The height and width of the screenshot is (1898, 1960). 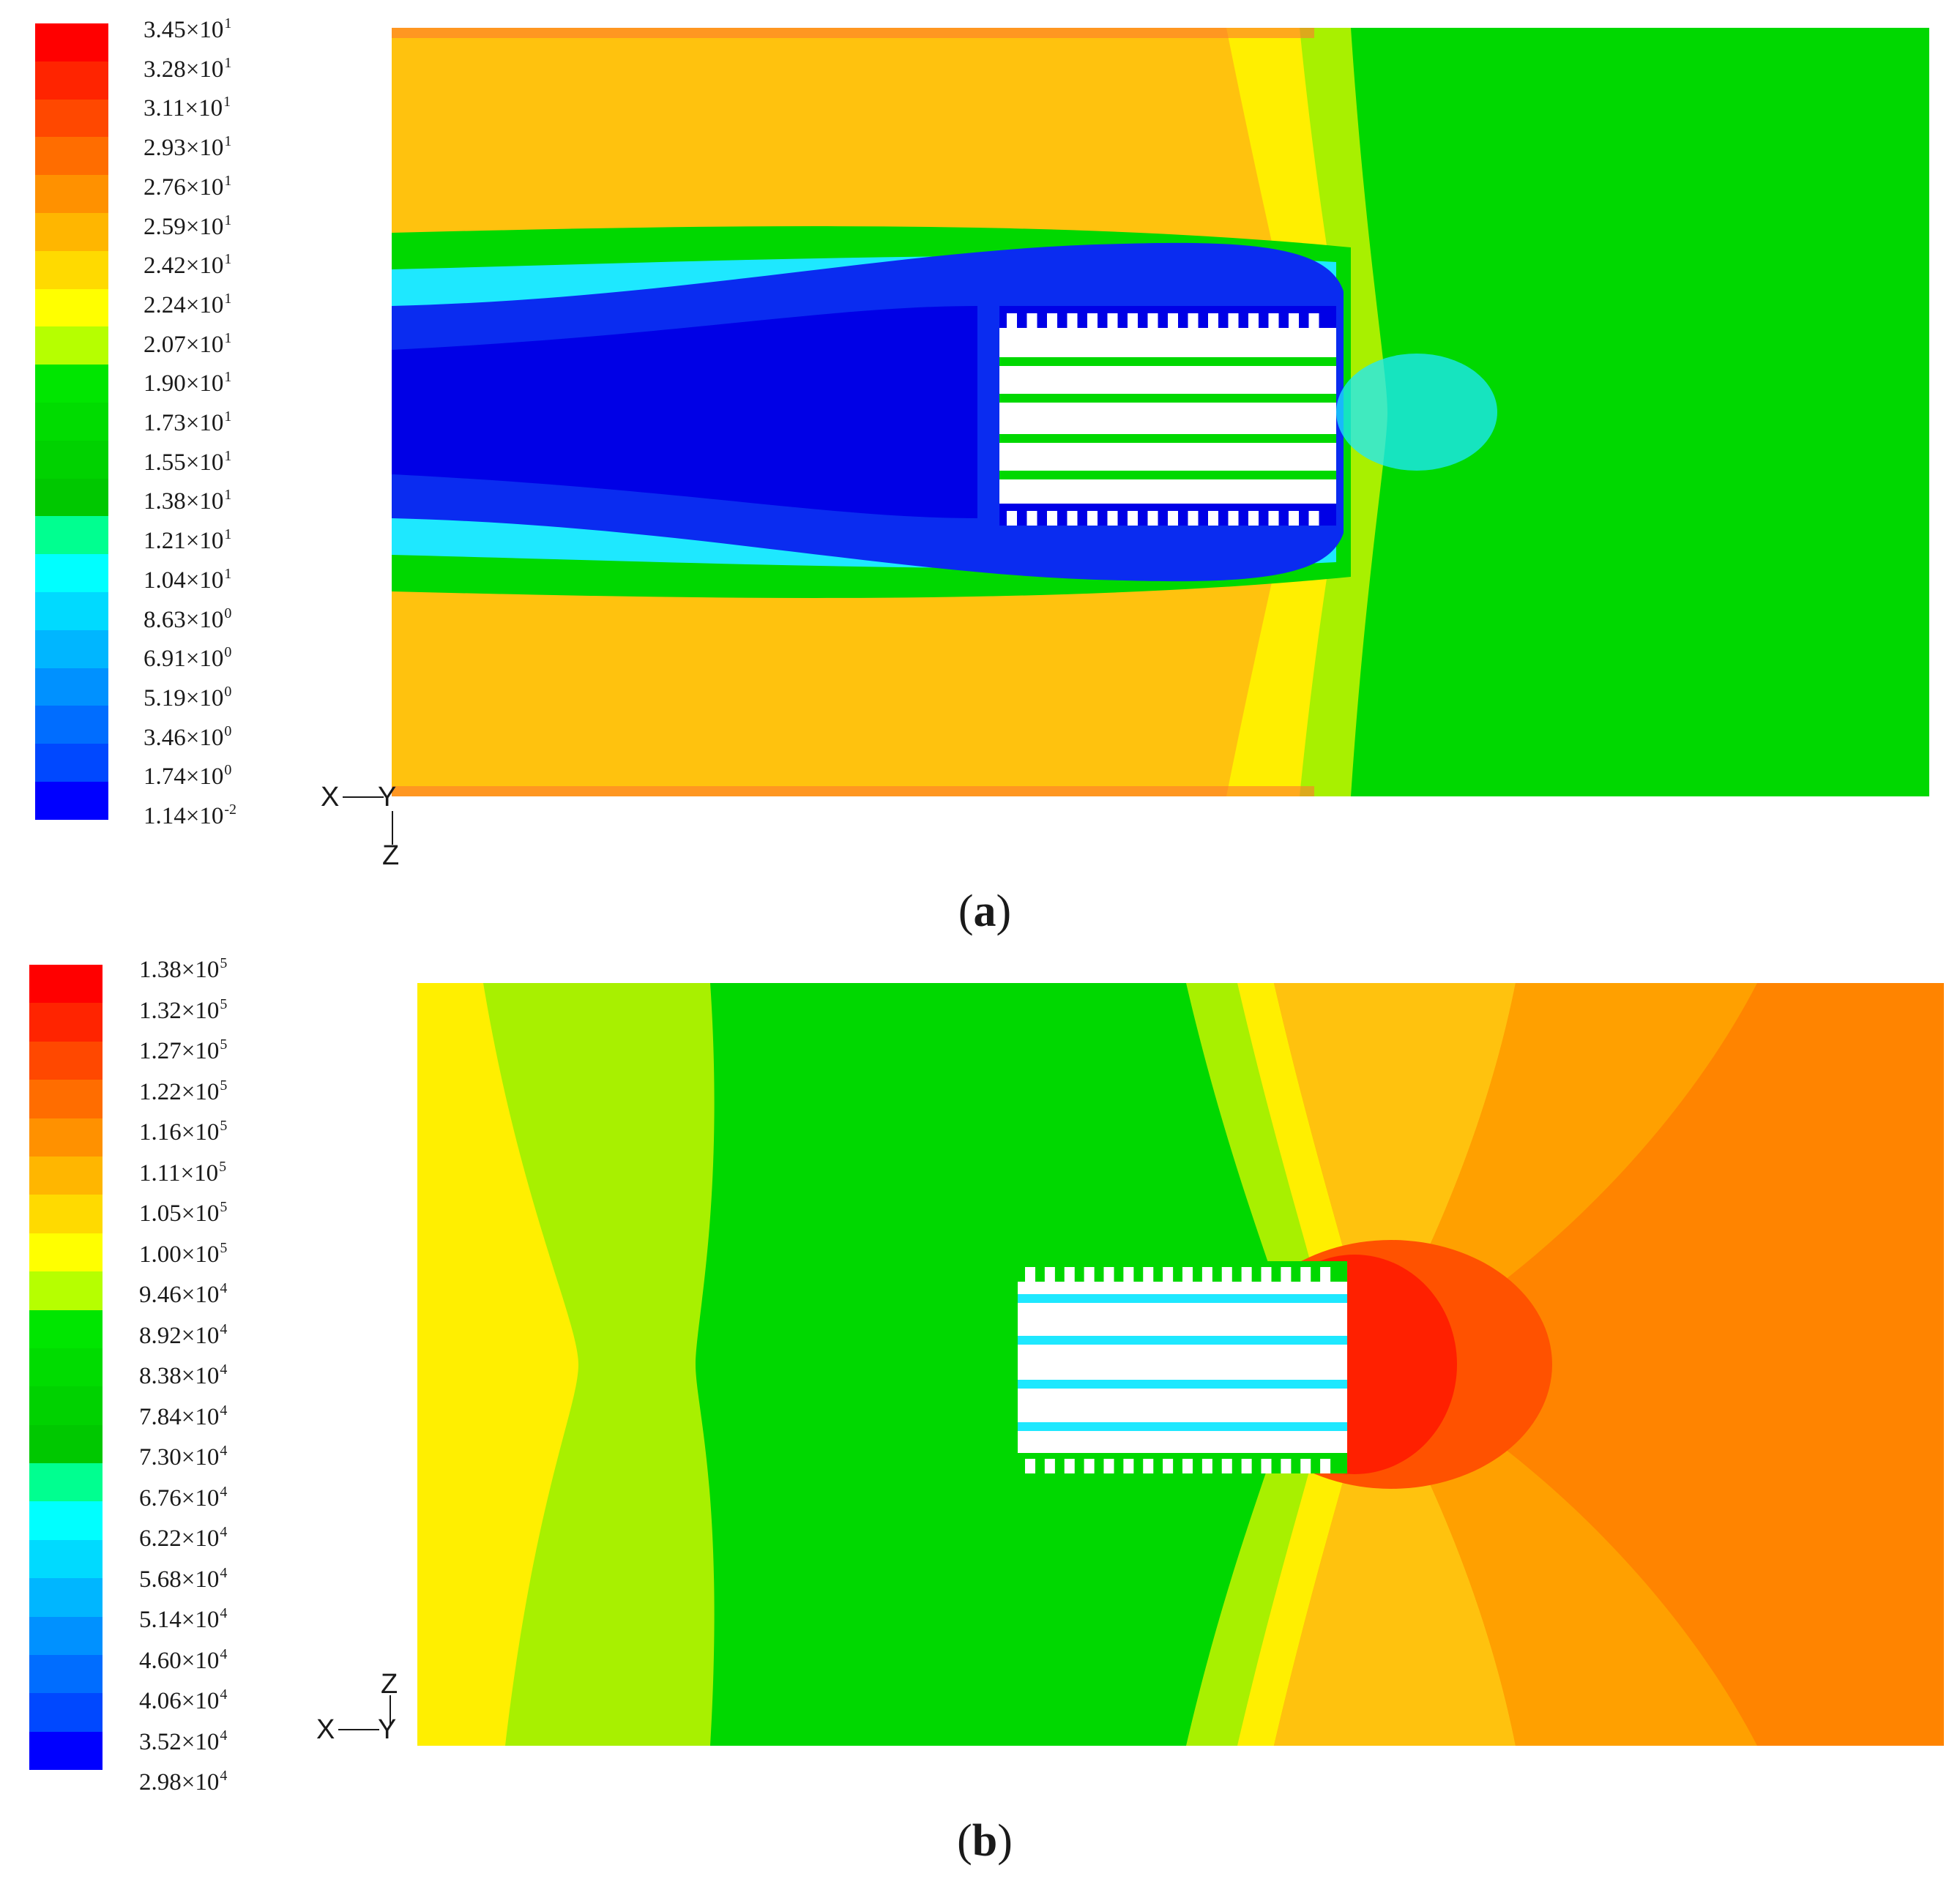 I want to click on legend-tick-label: 8.63×100, so click(x=188, y=619).